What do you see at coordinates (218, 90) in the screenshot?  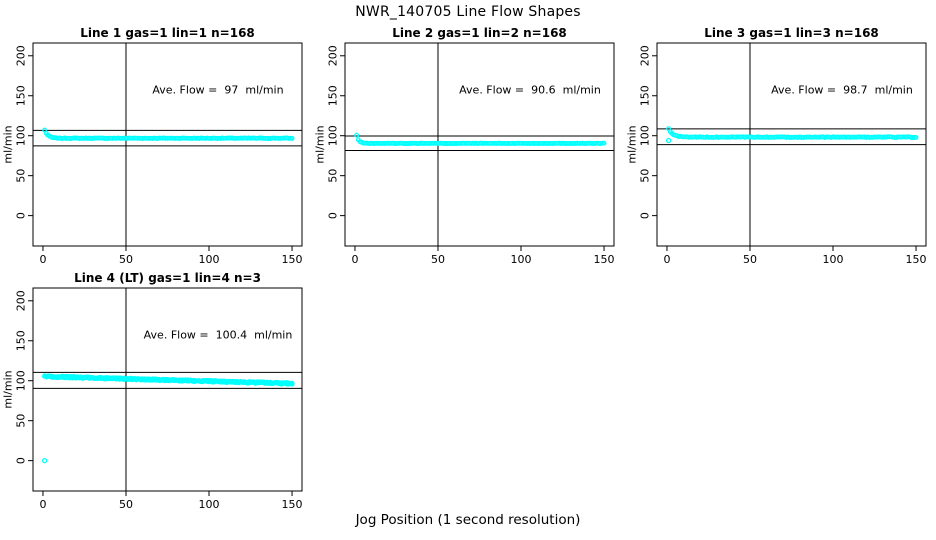 I see `ave-flow-annotation: Ave. Flow = 97 ml/min` at bounding box center [218, 90].